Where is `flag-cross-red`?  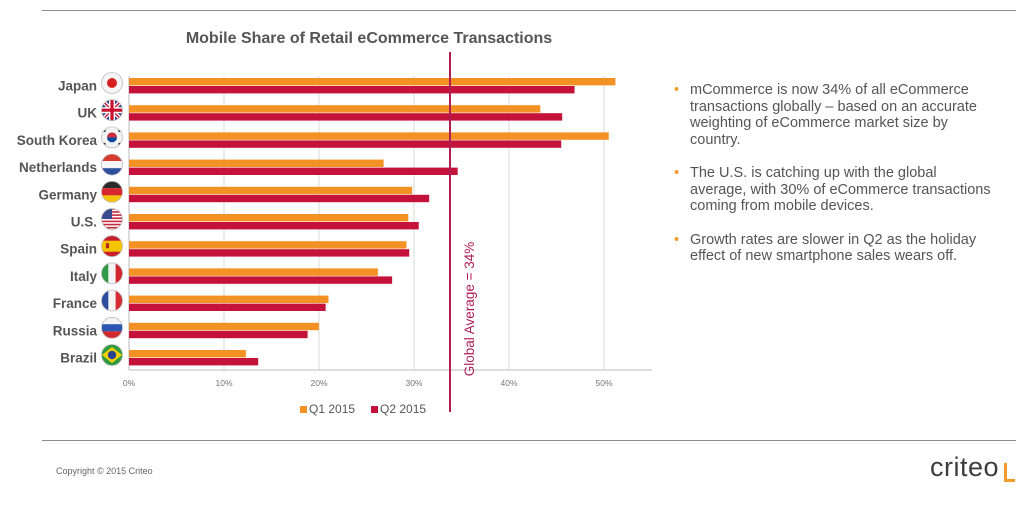
flag-cross-red is located at coordinates (112, 110).